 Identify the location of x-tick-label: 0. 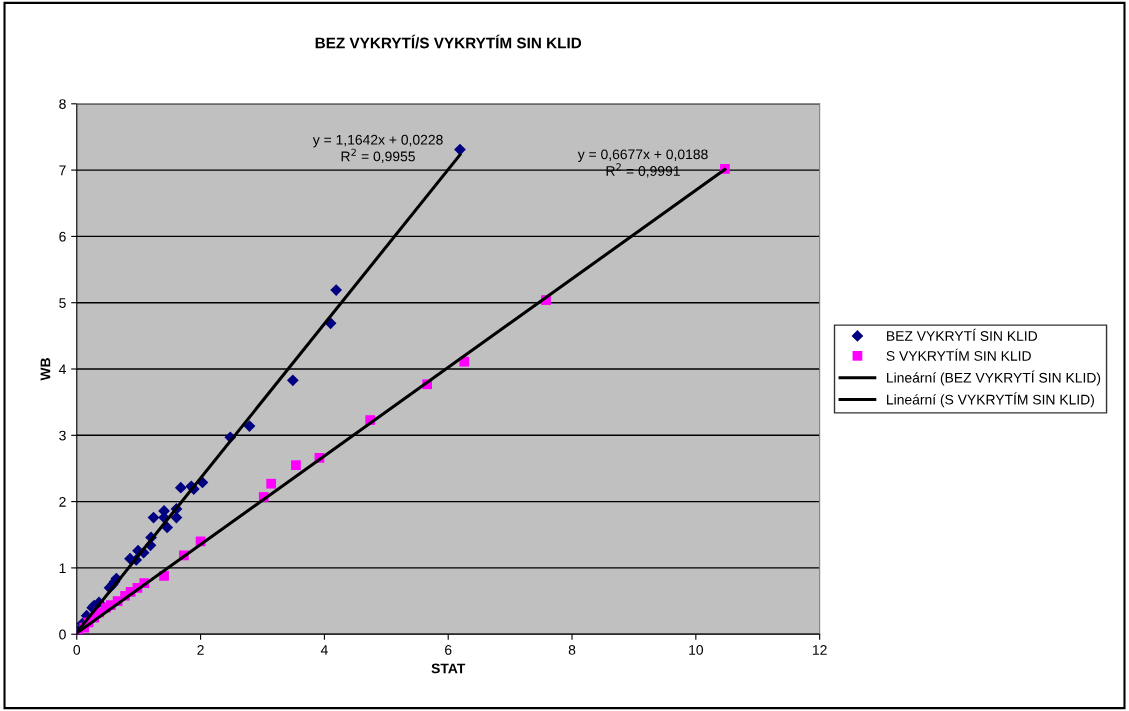
(77, 650).